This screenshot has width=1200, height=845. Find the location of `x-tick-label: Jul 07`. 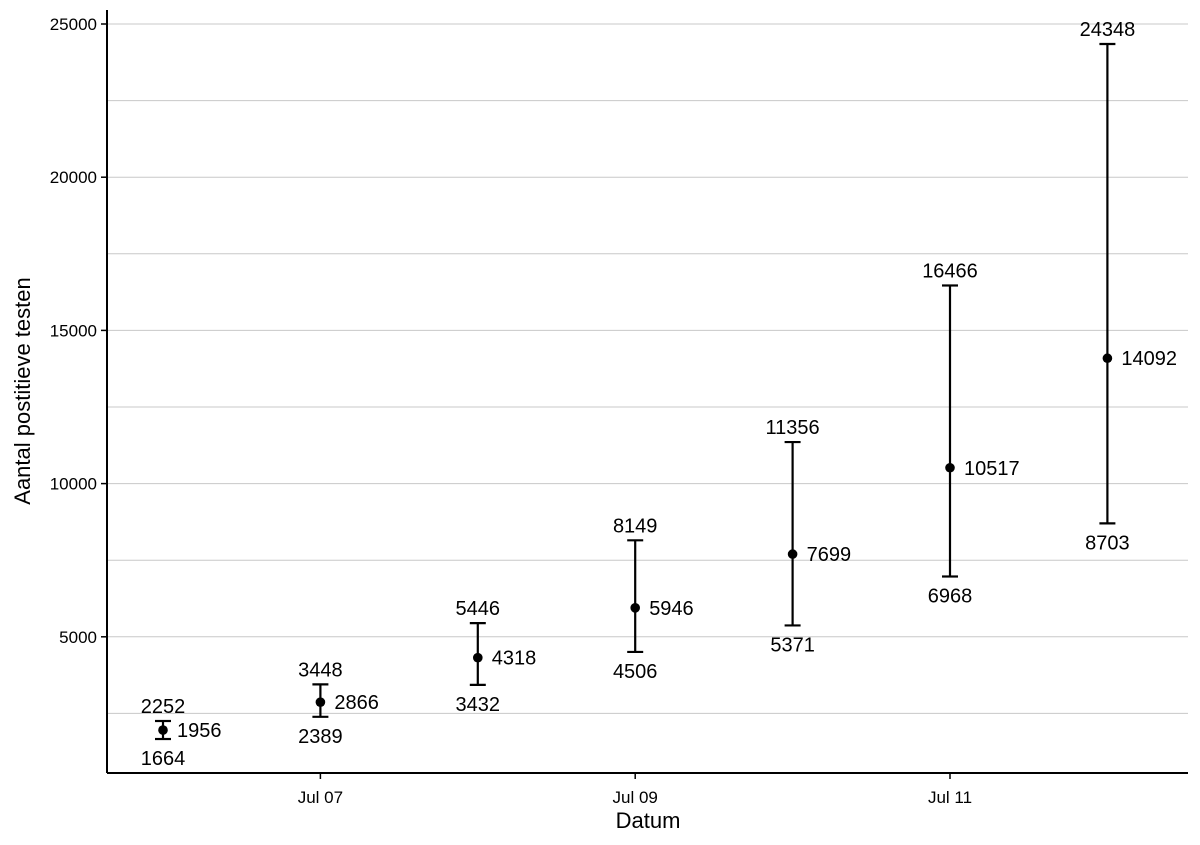

x-tick-label: Jul 07 is located at coordinates (320, 797).